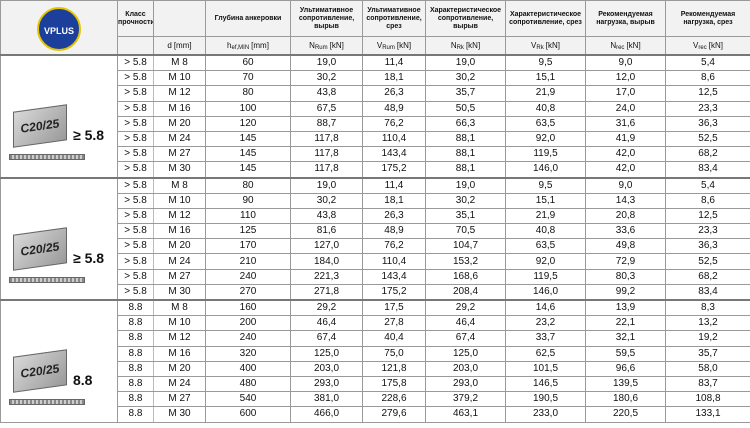 The height and width of the screenshot is (428, 750). Describe the element at coordinates (179, 78) in the screenshot. I see `cell: M 10` at that location.